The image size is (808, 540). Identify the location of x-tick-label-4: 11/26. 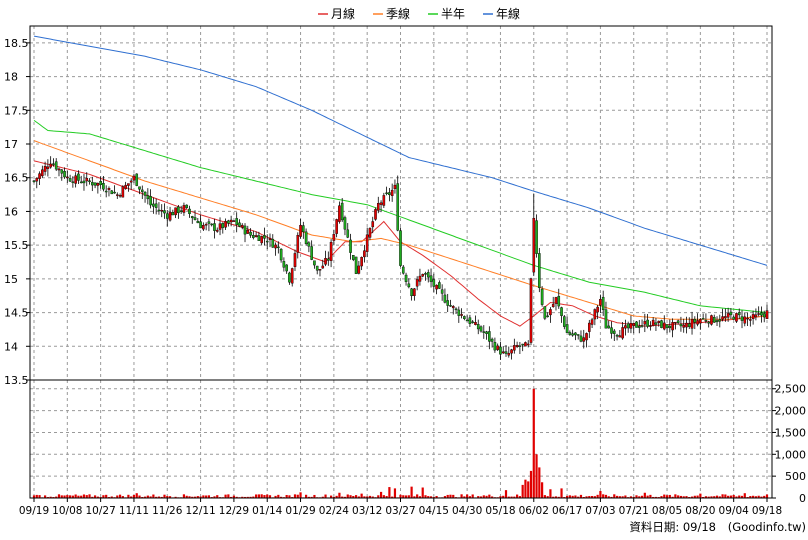
(167, 511).